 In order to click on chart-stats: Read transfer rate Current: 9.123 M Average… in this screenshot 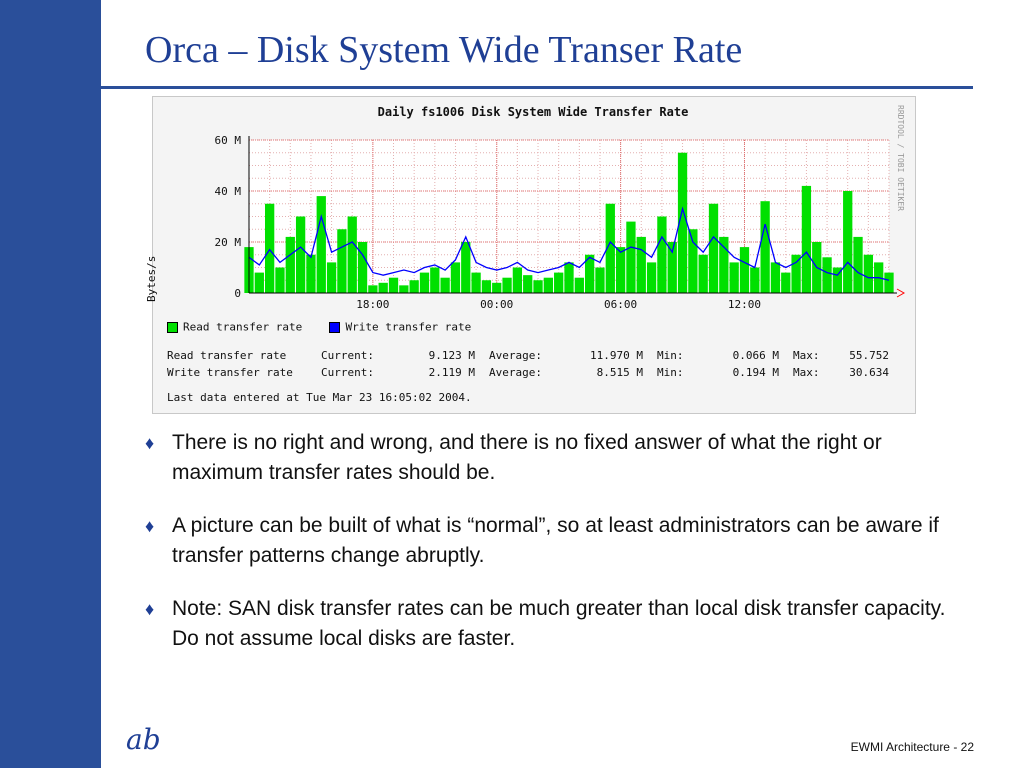, I will do `click(528, 376)`.